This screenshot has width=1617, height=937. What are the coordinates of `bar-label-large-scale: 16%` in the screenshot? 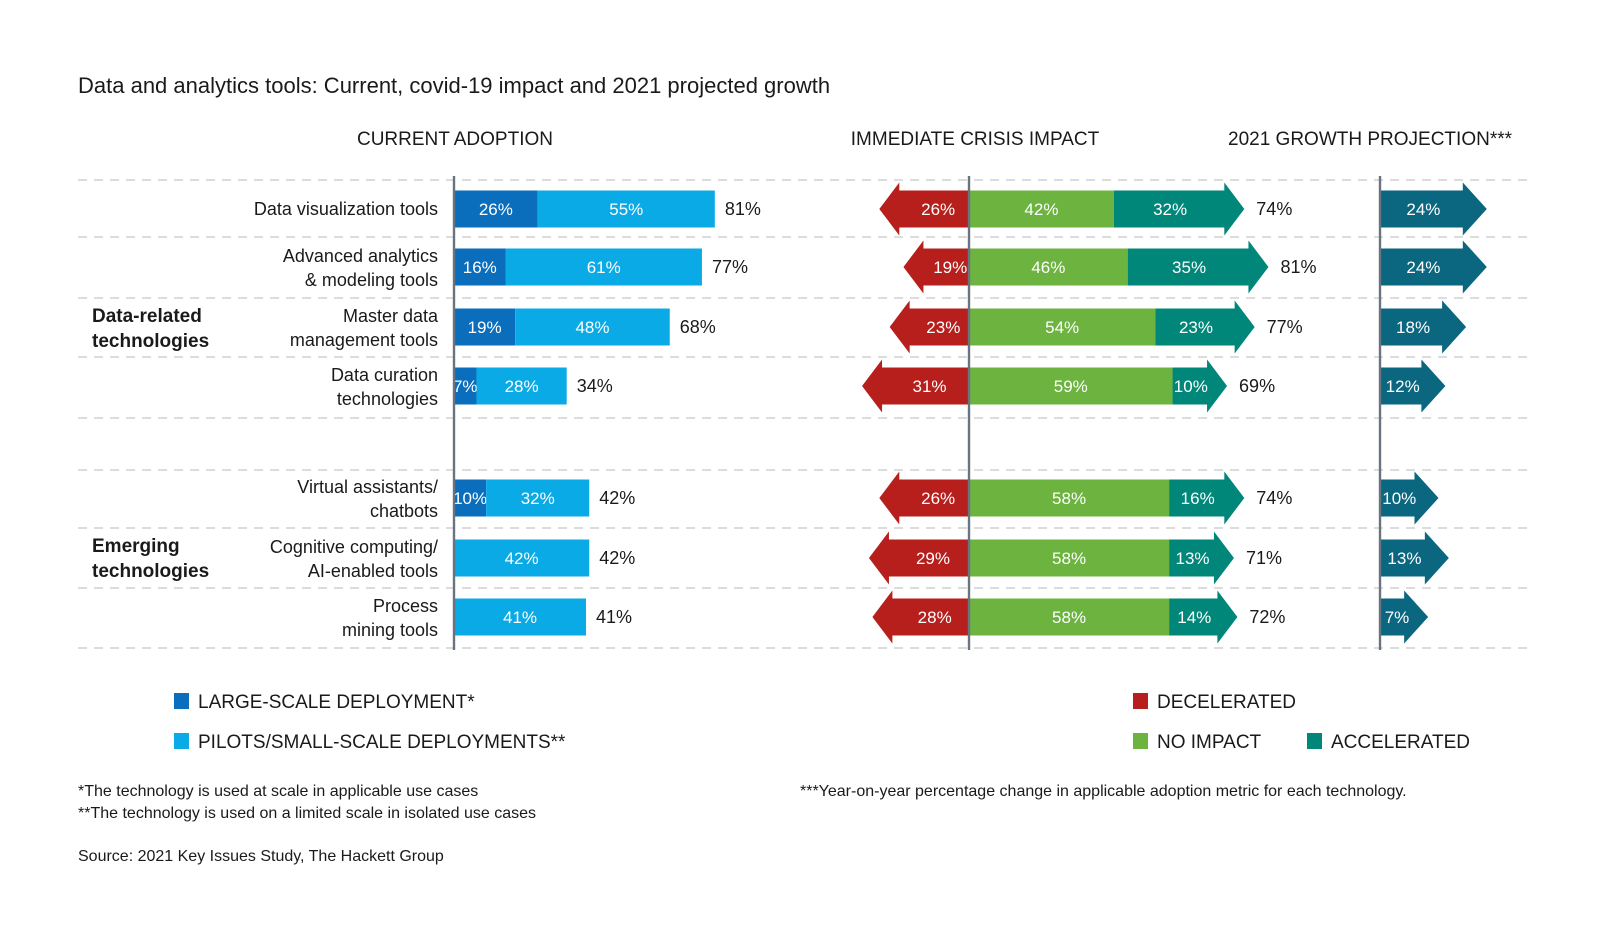 It's located at (480, 267).